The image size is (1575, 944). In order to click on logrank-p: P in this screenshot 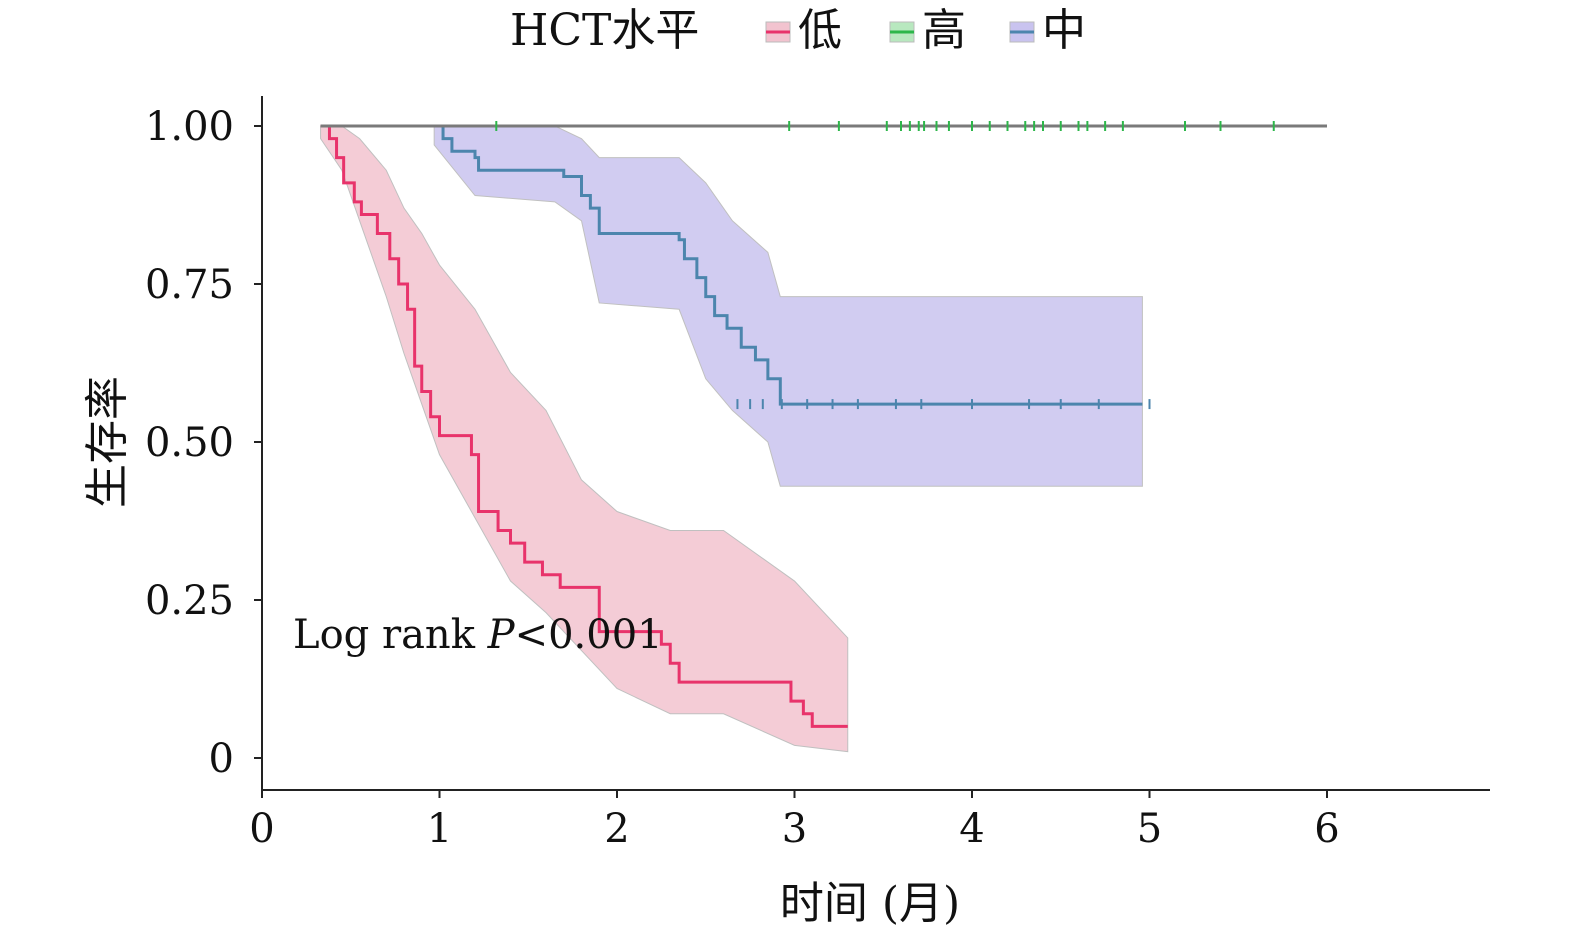, I will do `click(501, 635)`.